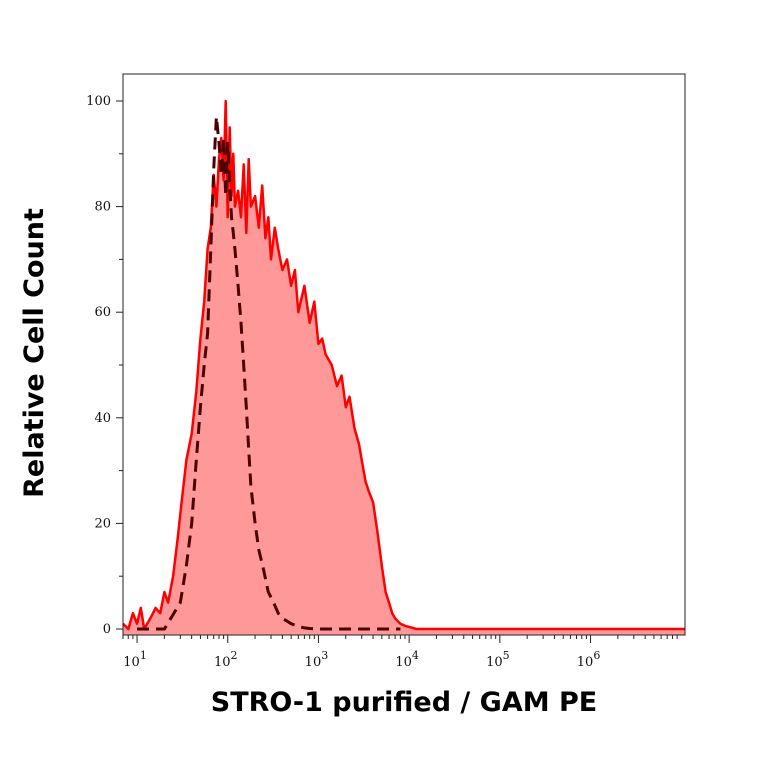 The image size is (764, 764). What do you see at coordinates (107, 629) in the screenshot?
I see `y-tick-label: 0` at bounding box center [107, 629].